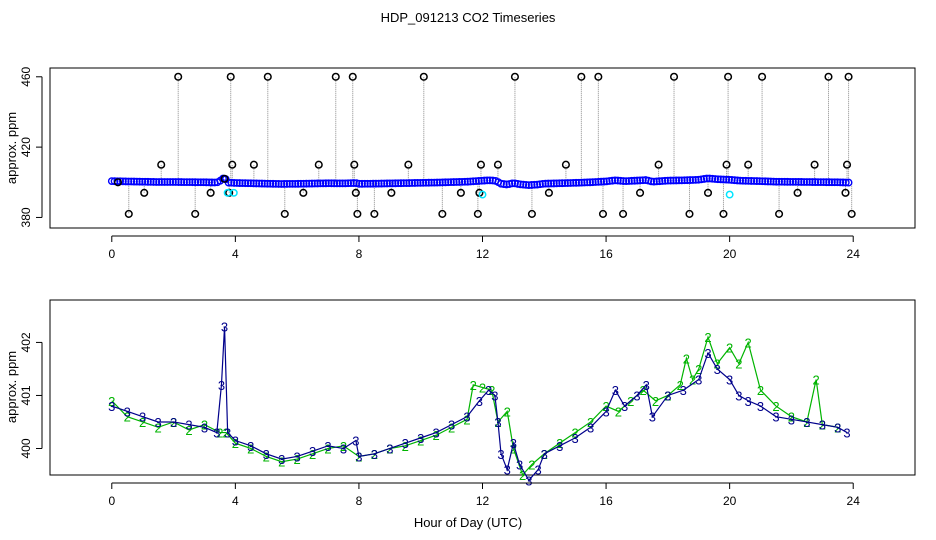 Image resolution: width=936 pixels, height=540 pixels. I want to click on bottom-x-tick-label: 8, so click(359, 501).